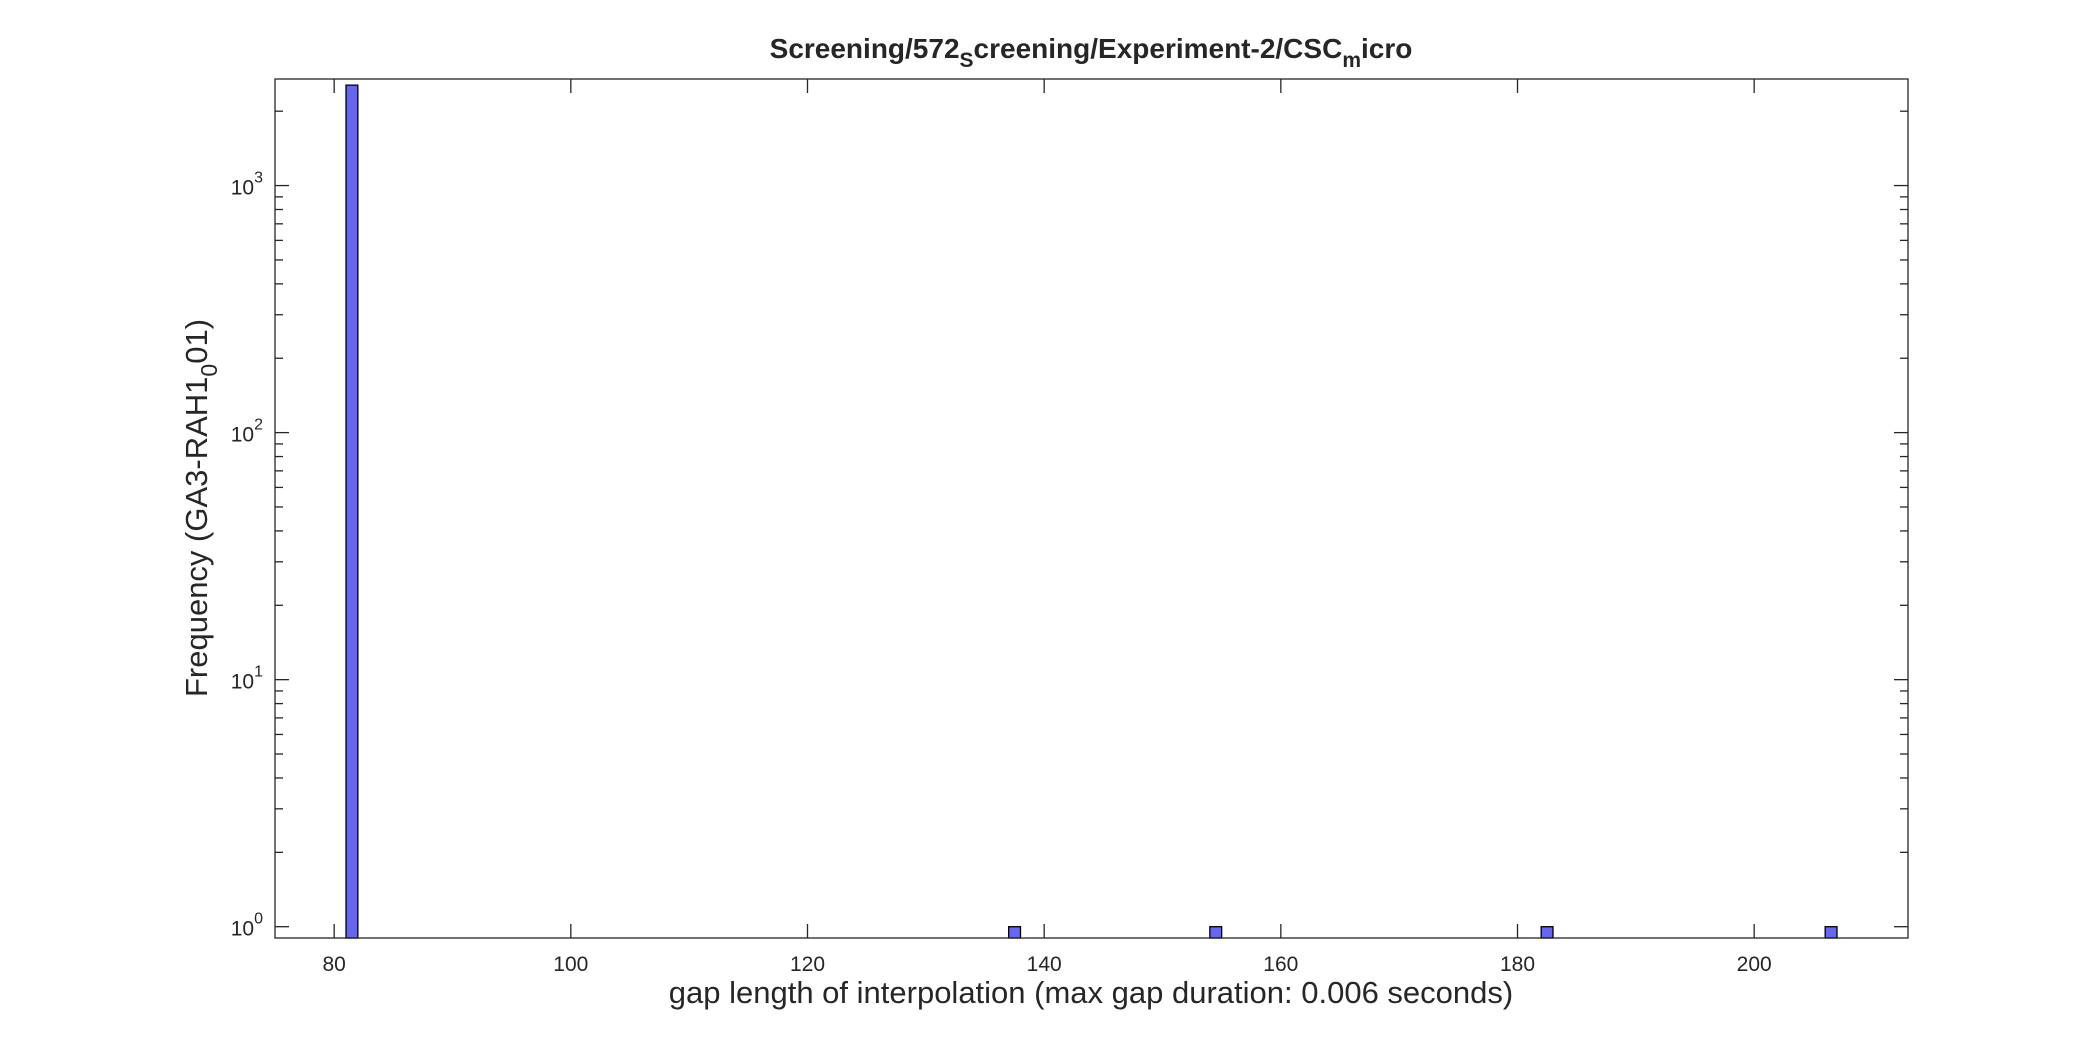 Image resolution: width=2083 pixels, height=1042 pixels. I want to click on y-tick-label: 10³, so click(247, 185).